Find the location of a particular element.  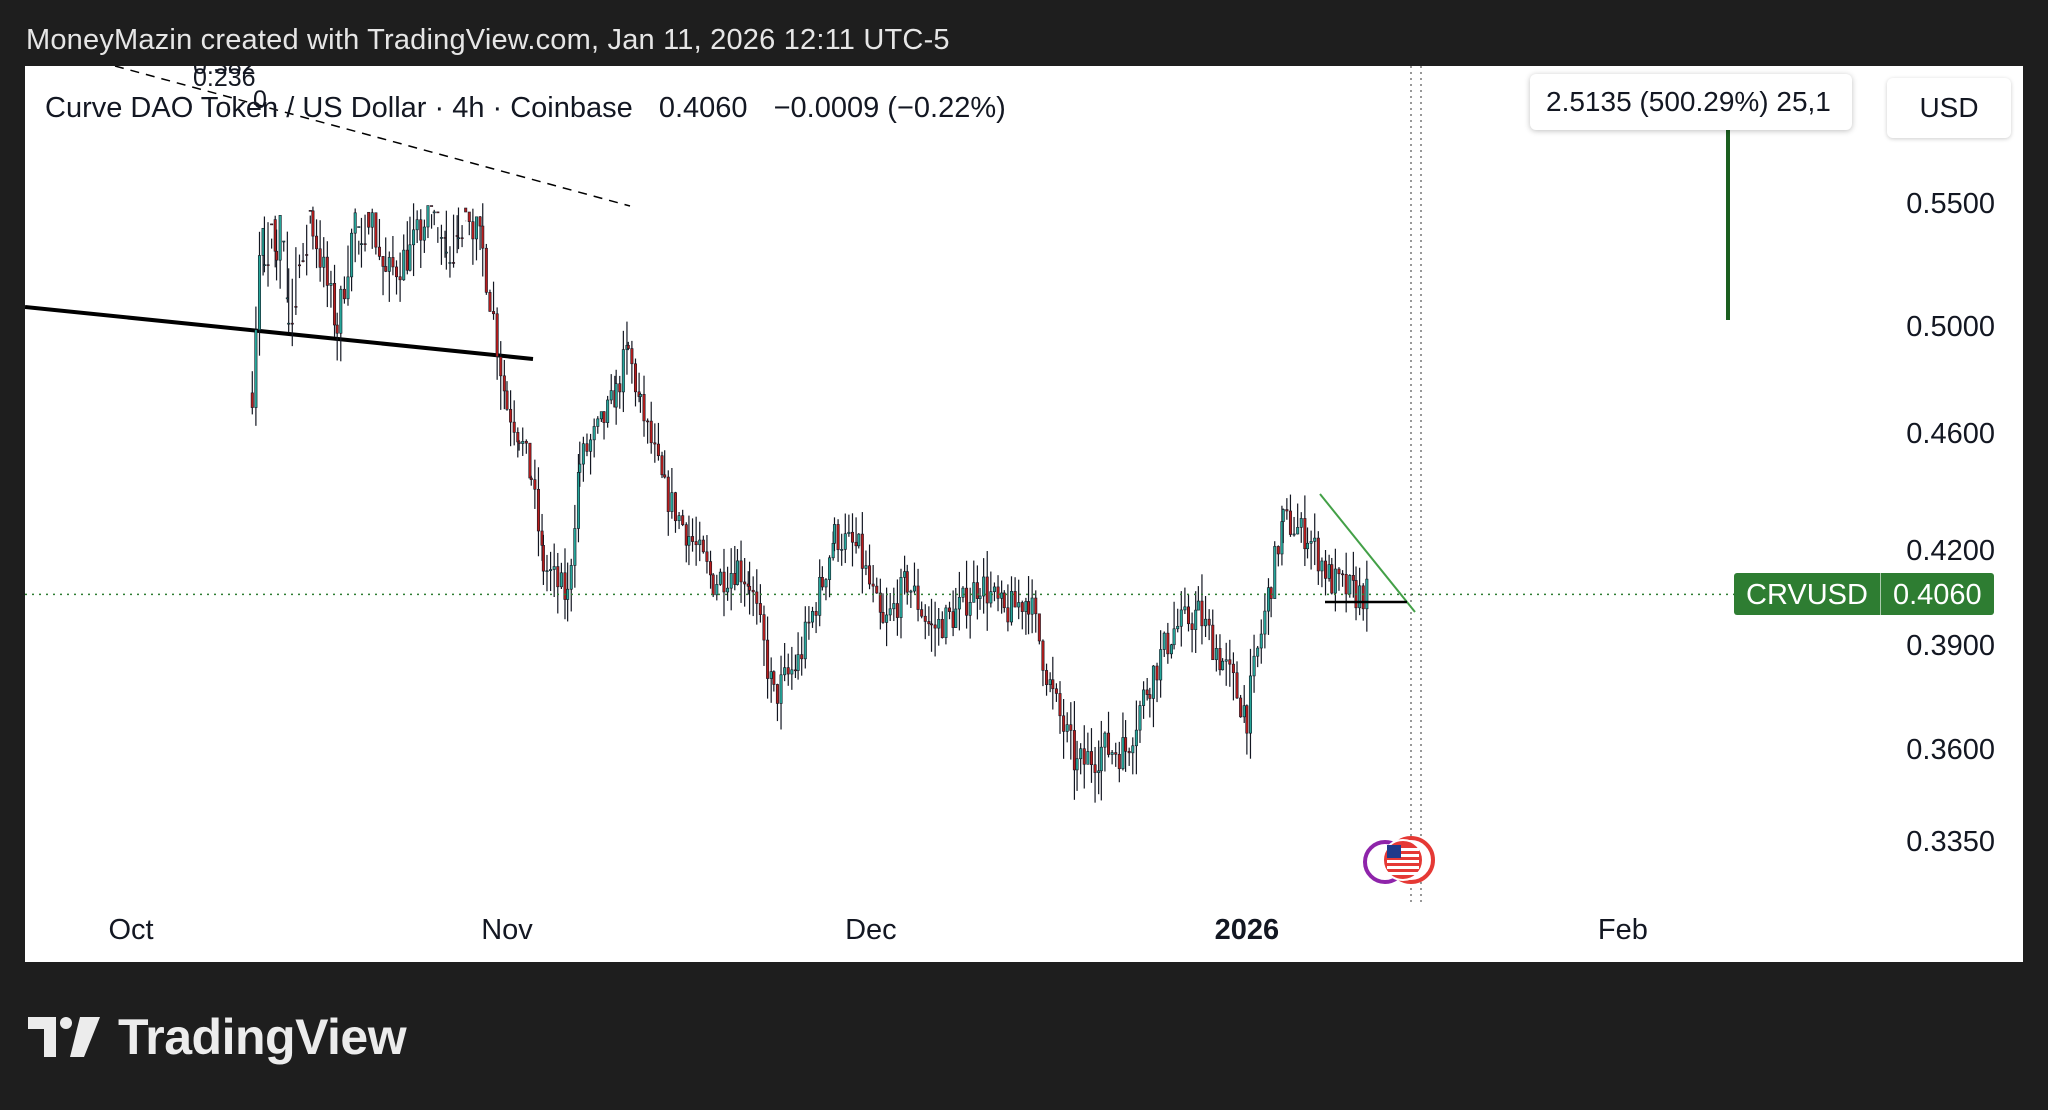

y-tick-label: 0.5500 is located at coordinates (1950, 204).